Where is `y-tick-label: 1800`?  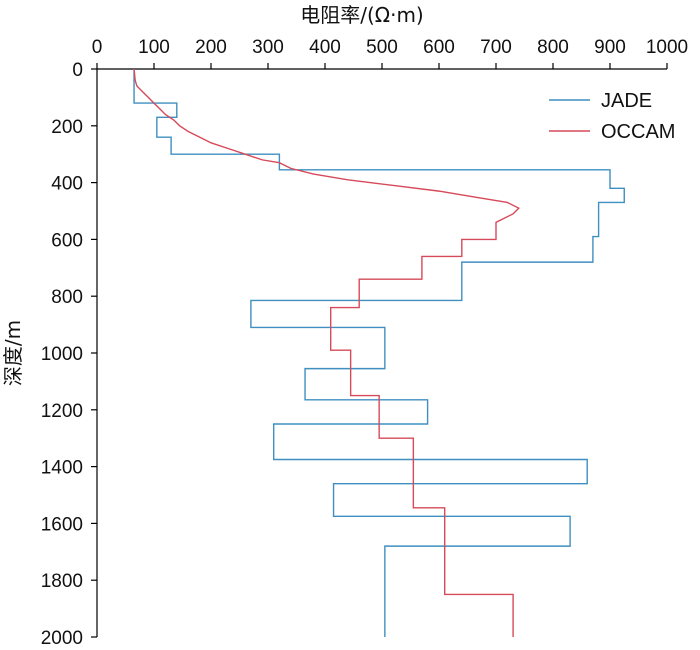 y-tick-label: 1800 is located at coordinates (62, 581).